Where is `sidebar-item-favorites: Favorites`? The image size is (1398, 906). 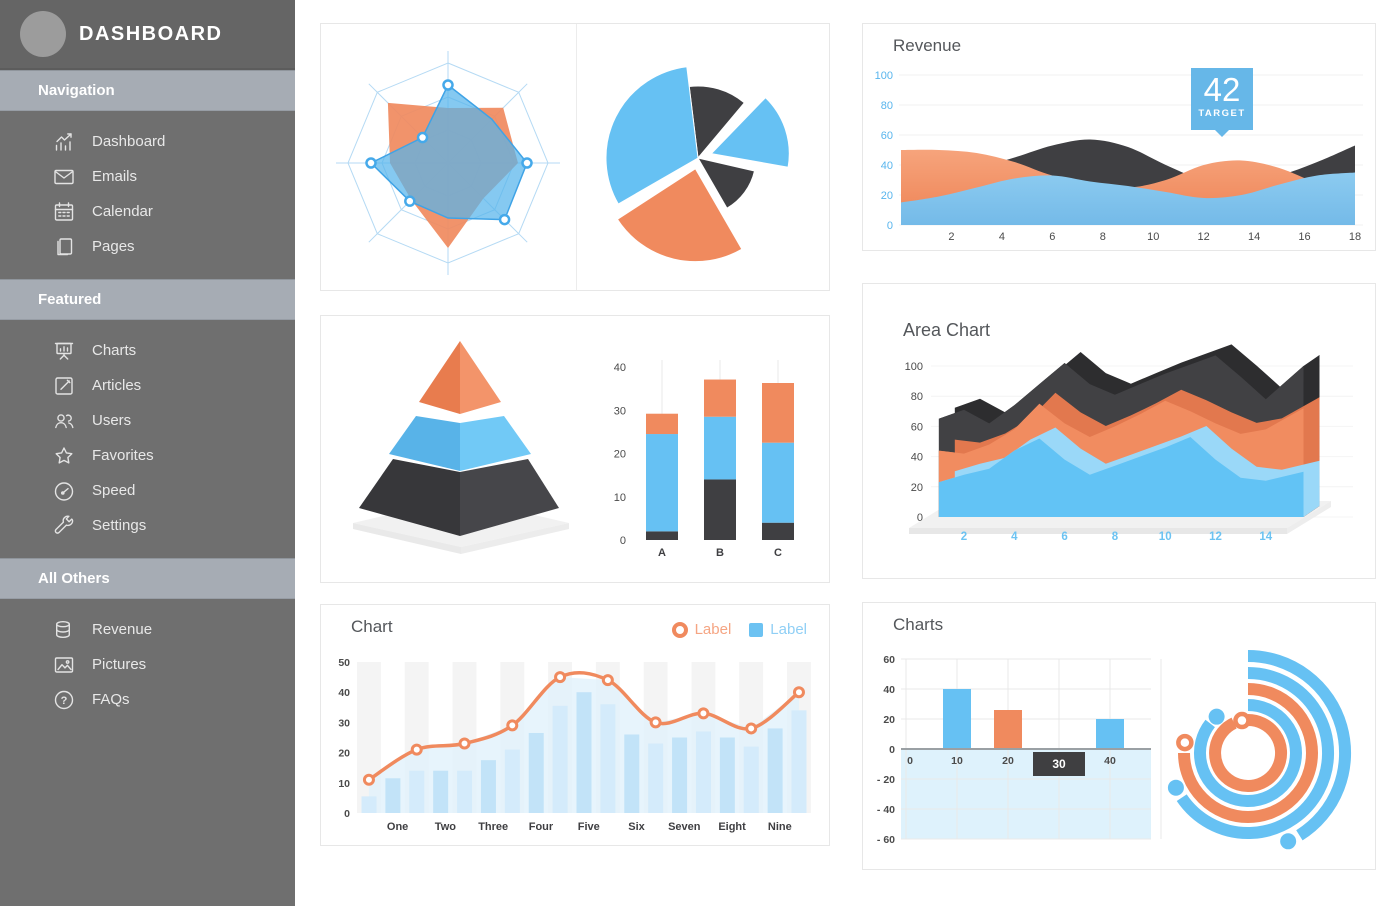
sidebar-item-favorites: Favorites is located at coordinates (147, 455).